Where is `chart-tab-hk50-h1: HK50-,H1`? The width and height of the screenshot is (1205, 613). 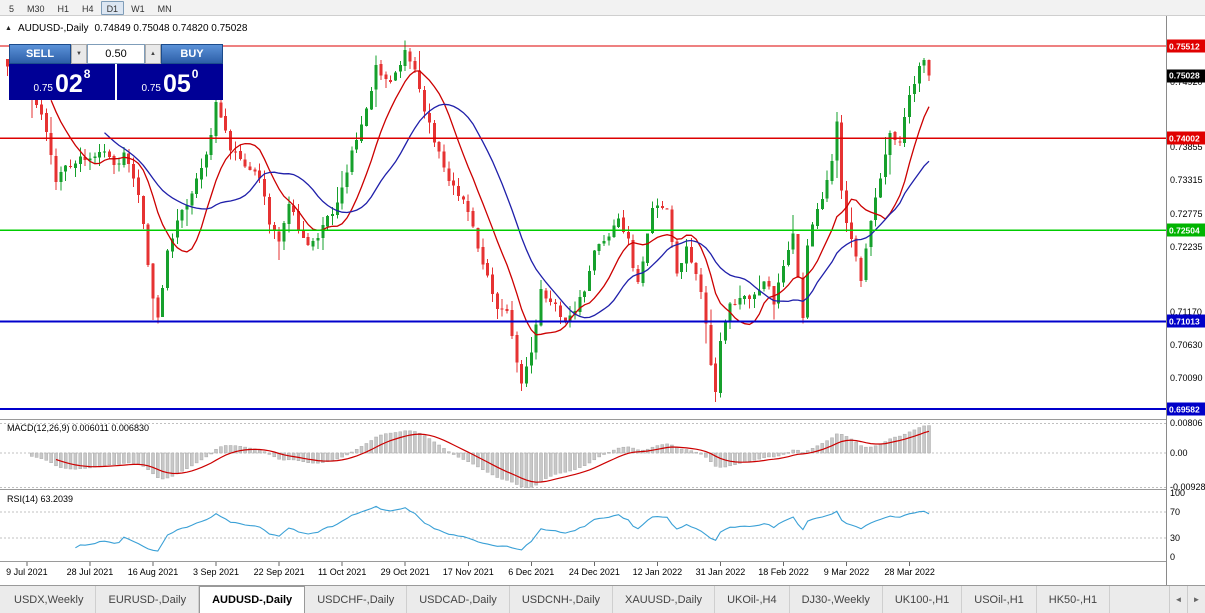 chart-tab-hk50-h1: HK50-,H1 is located at coordinates (1074, 599).